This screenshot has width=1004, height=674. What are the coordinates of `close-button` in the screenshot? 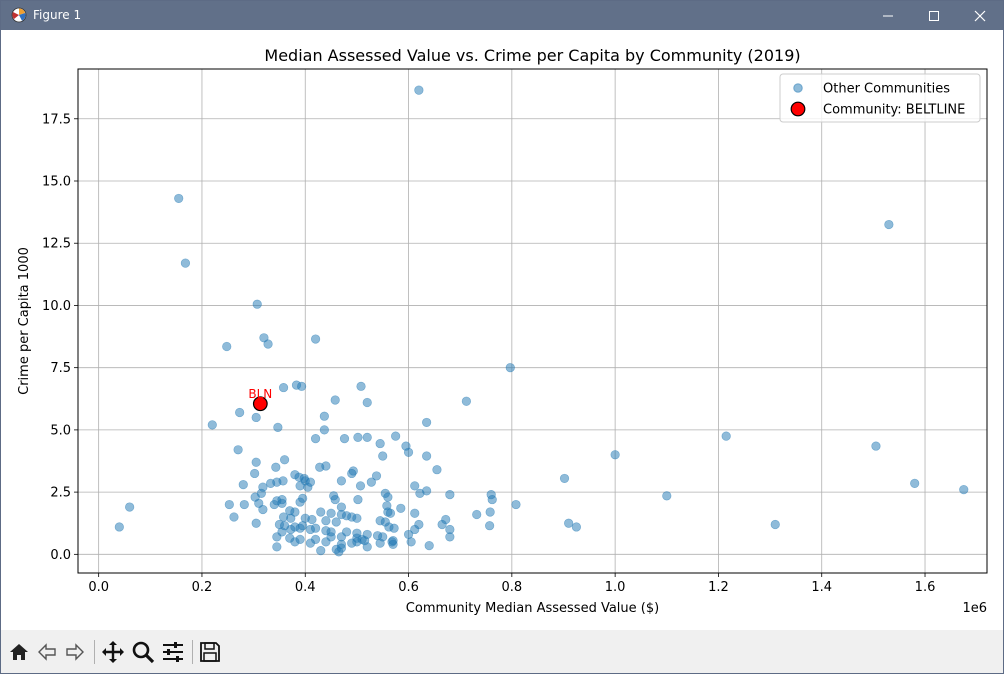 It's located at (980, 15).